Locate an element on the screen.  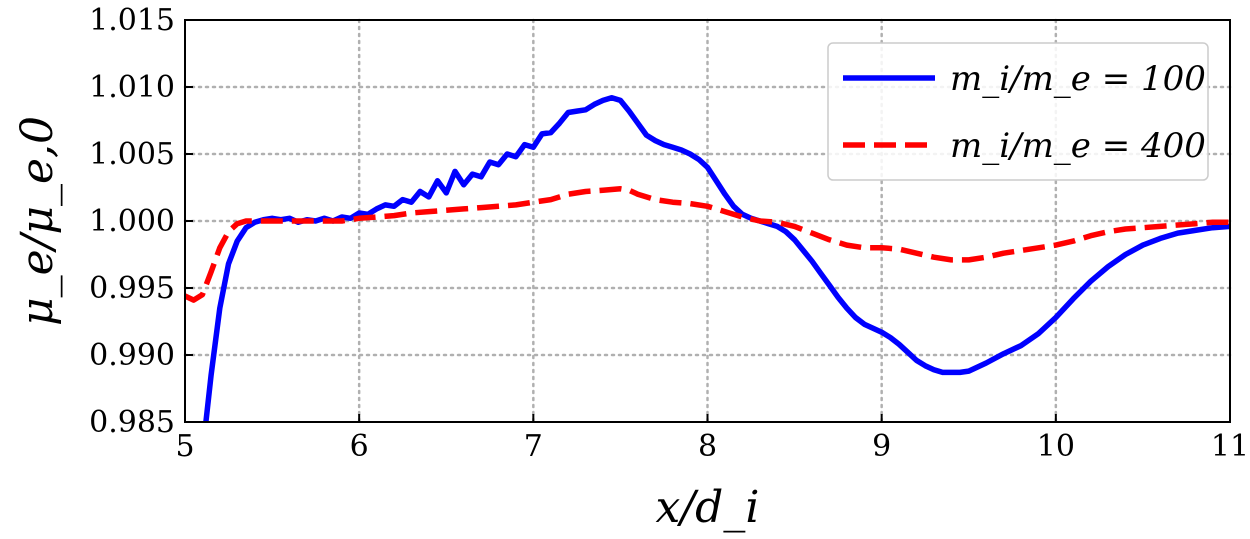
x-tick-label: 8 is located at coordinates (707, 446).